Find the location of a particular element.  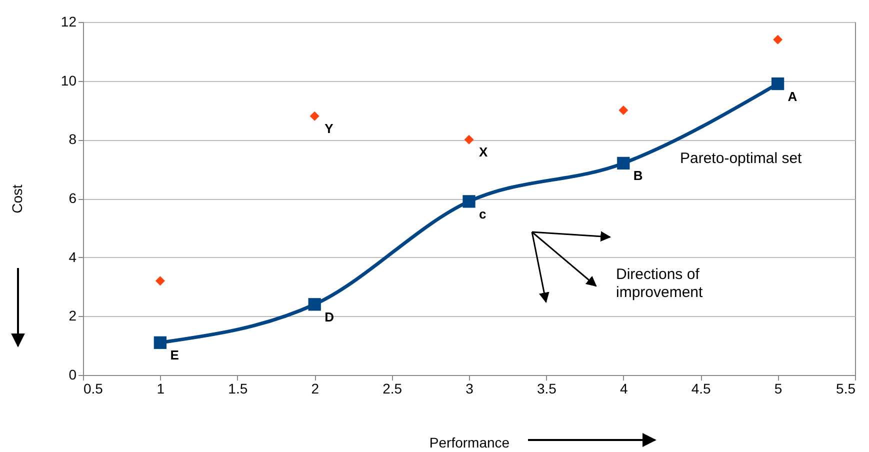

y-tick-label: 0 is located at coordinates (72, 374).